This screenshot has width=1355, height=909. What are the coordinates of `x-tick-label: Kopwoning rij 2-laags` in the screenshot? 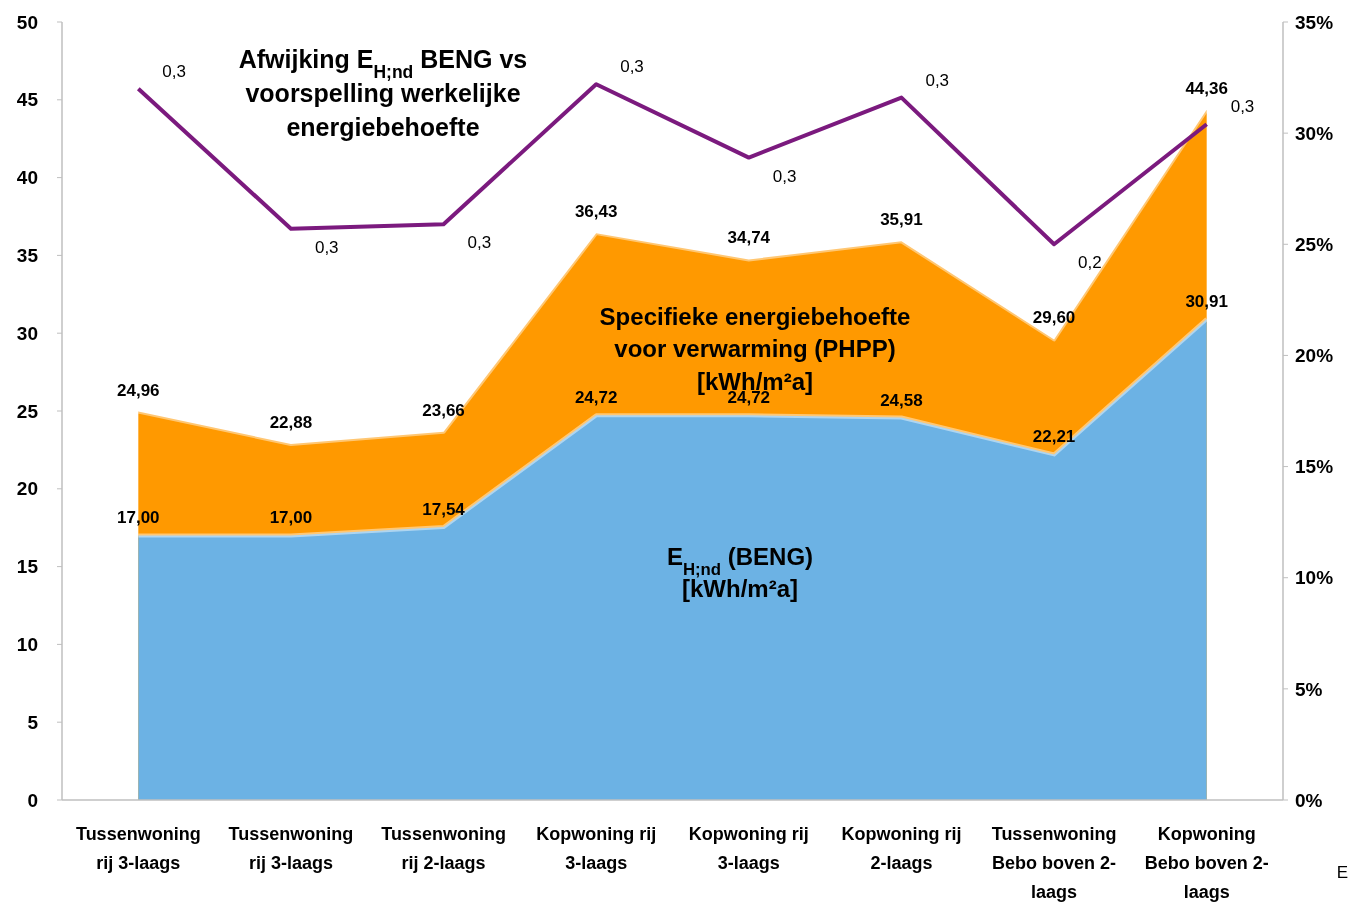 It's located at (901, 848).